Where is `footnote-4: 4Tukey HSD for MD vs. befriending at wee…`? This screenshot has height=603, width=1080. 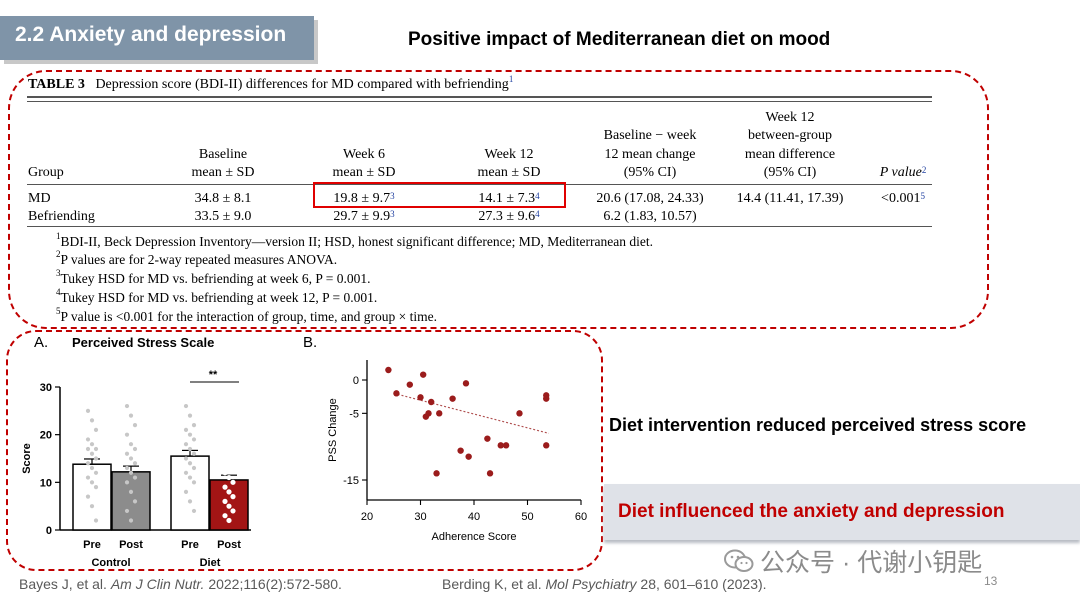 footnote-4: 4Tukey HSD for MD vs. befriending at wee… is located at coordinates (216, 296).